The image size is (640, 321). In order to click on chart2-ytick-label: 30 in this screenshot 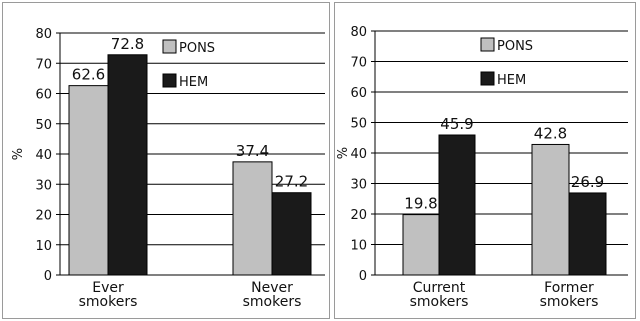, I will do `click(358, 185)`.